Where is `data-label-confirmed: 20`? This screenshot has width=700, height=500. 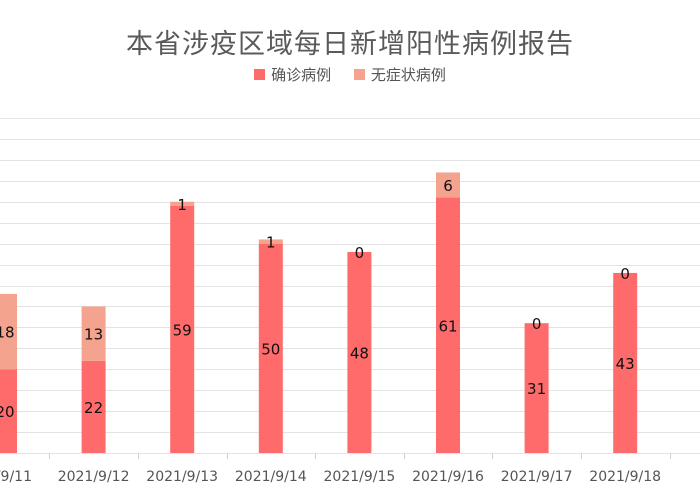 data-label-confirmed: 20 is located at coordinates (7, 412).